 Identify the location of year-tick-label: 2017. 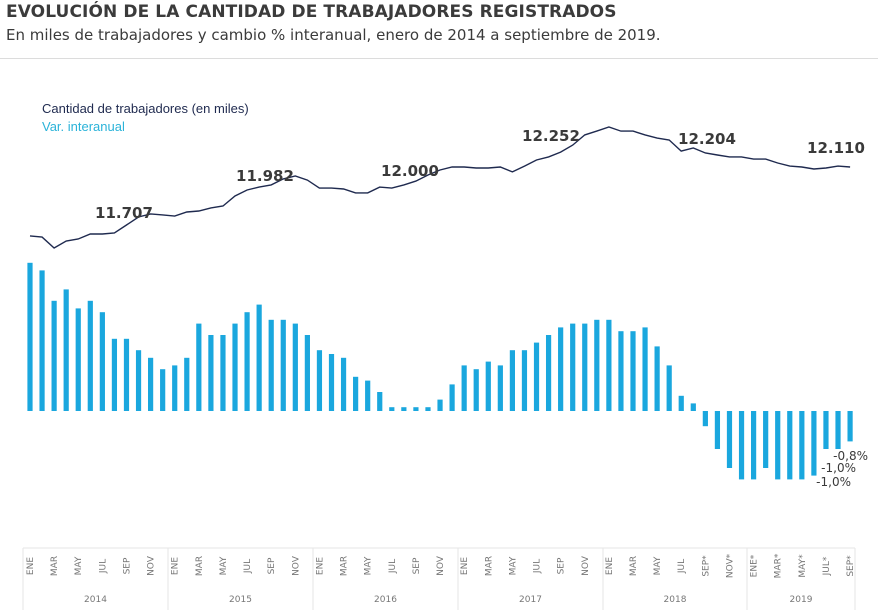
(530, 600).